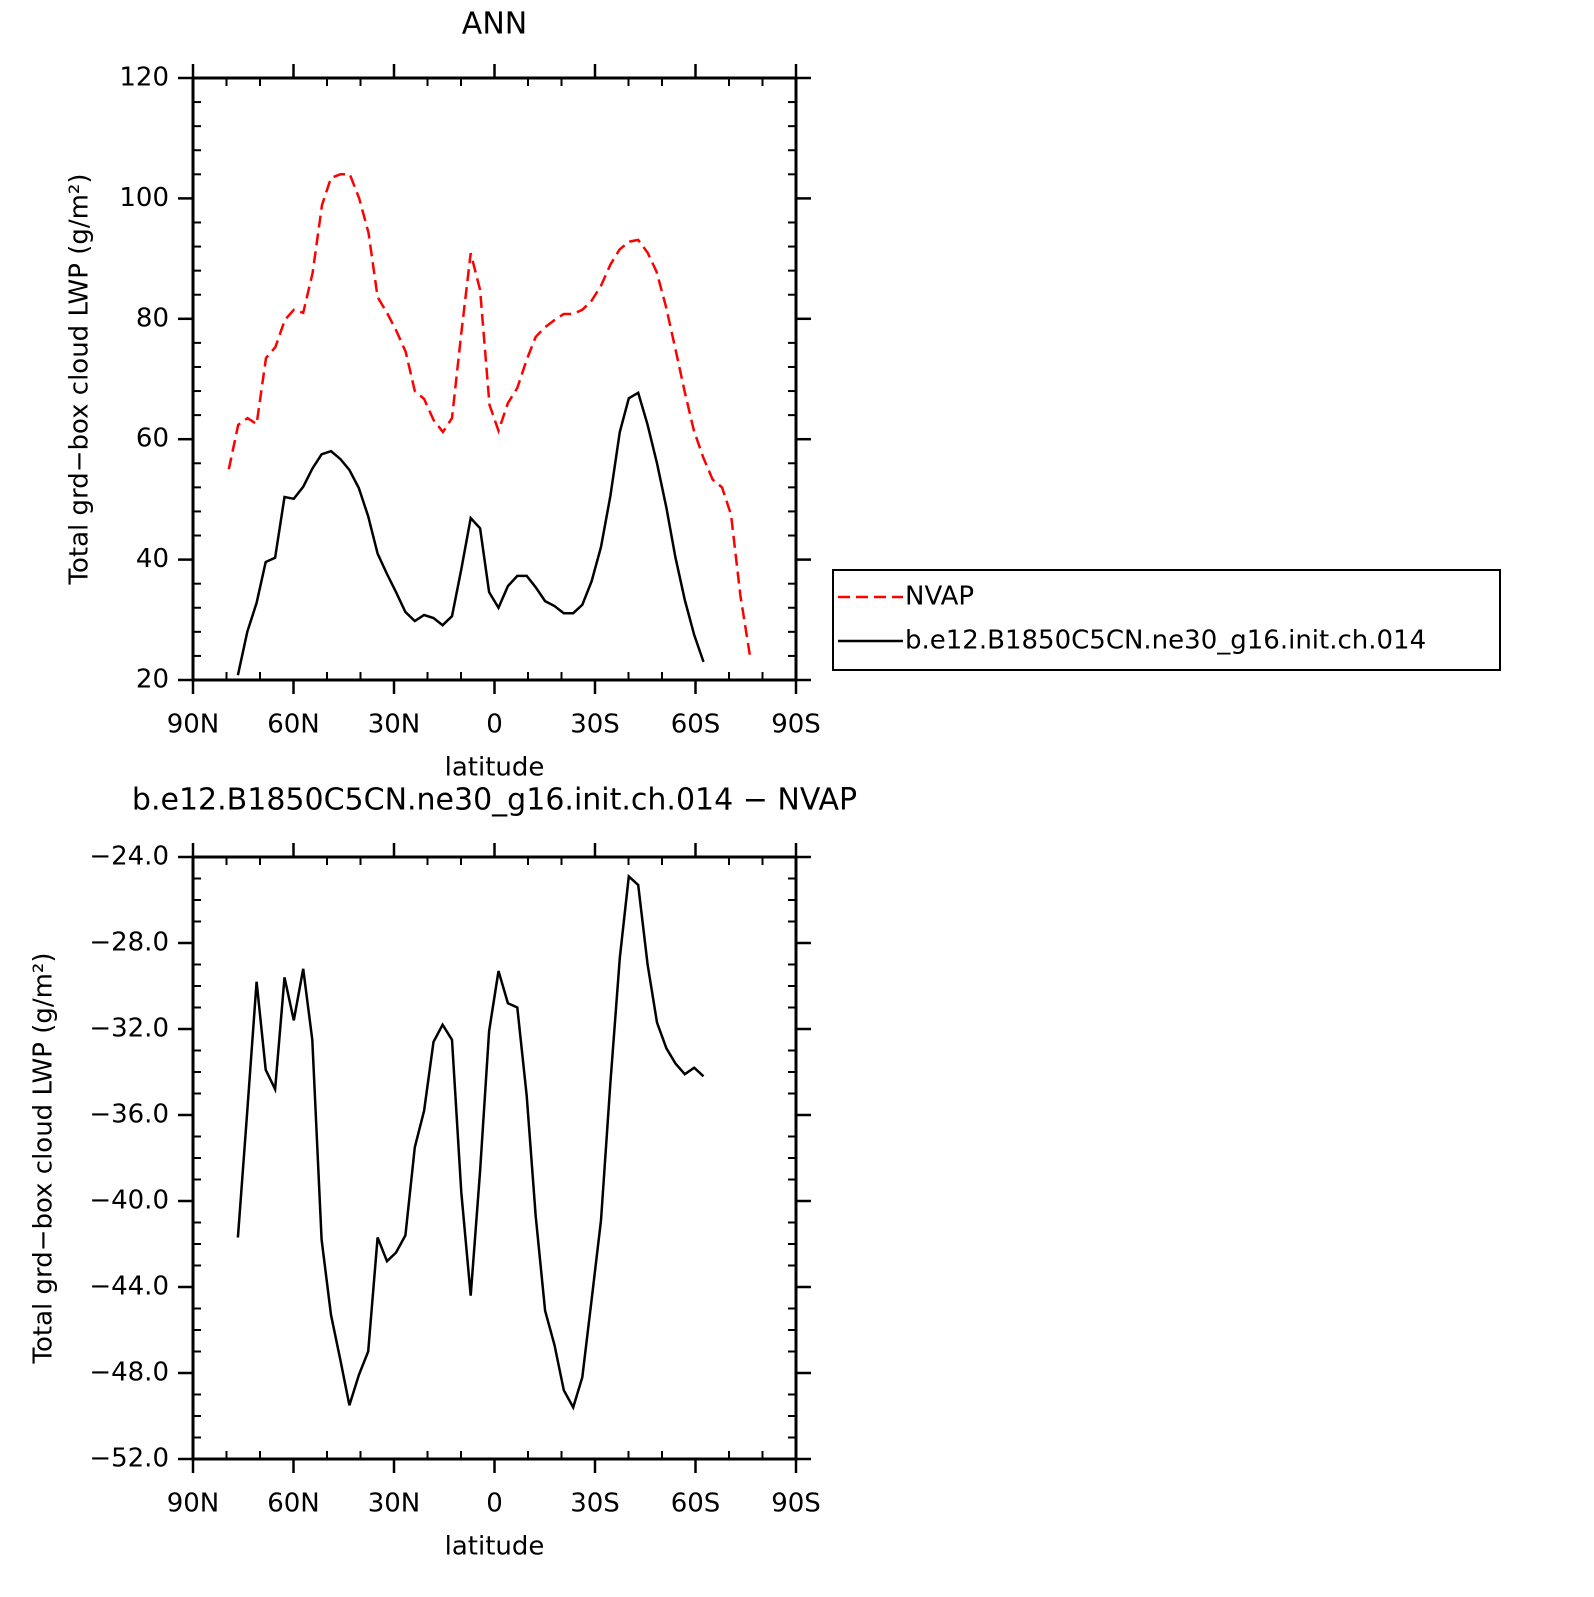  Describe the element at coordinates (129, 857) in the screenshot. I see `y-tick-label: −24.0` at that location.